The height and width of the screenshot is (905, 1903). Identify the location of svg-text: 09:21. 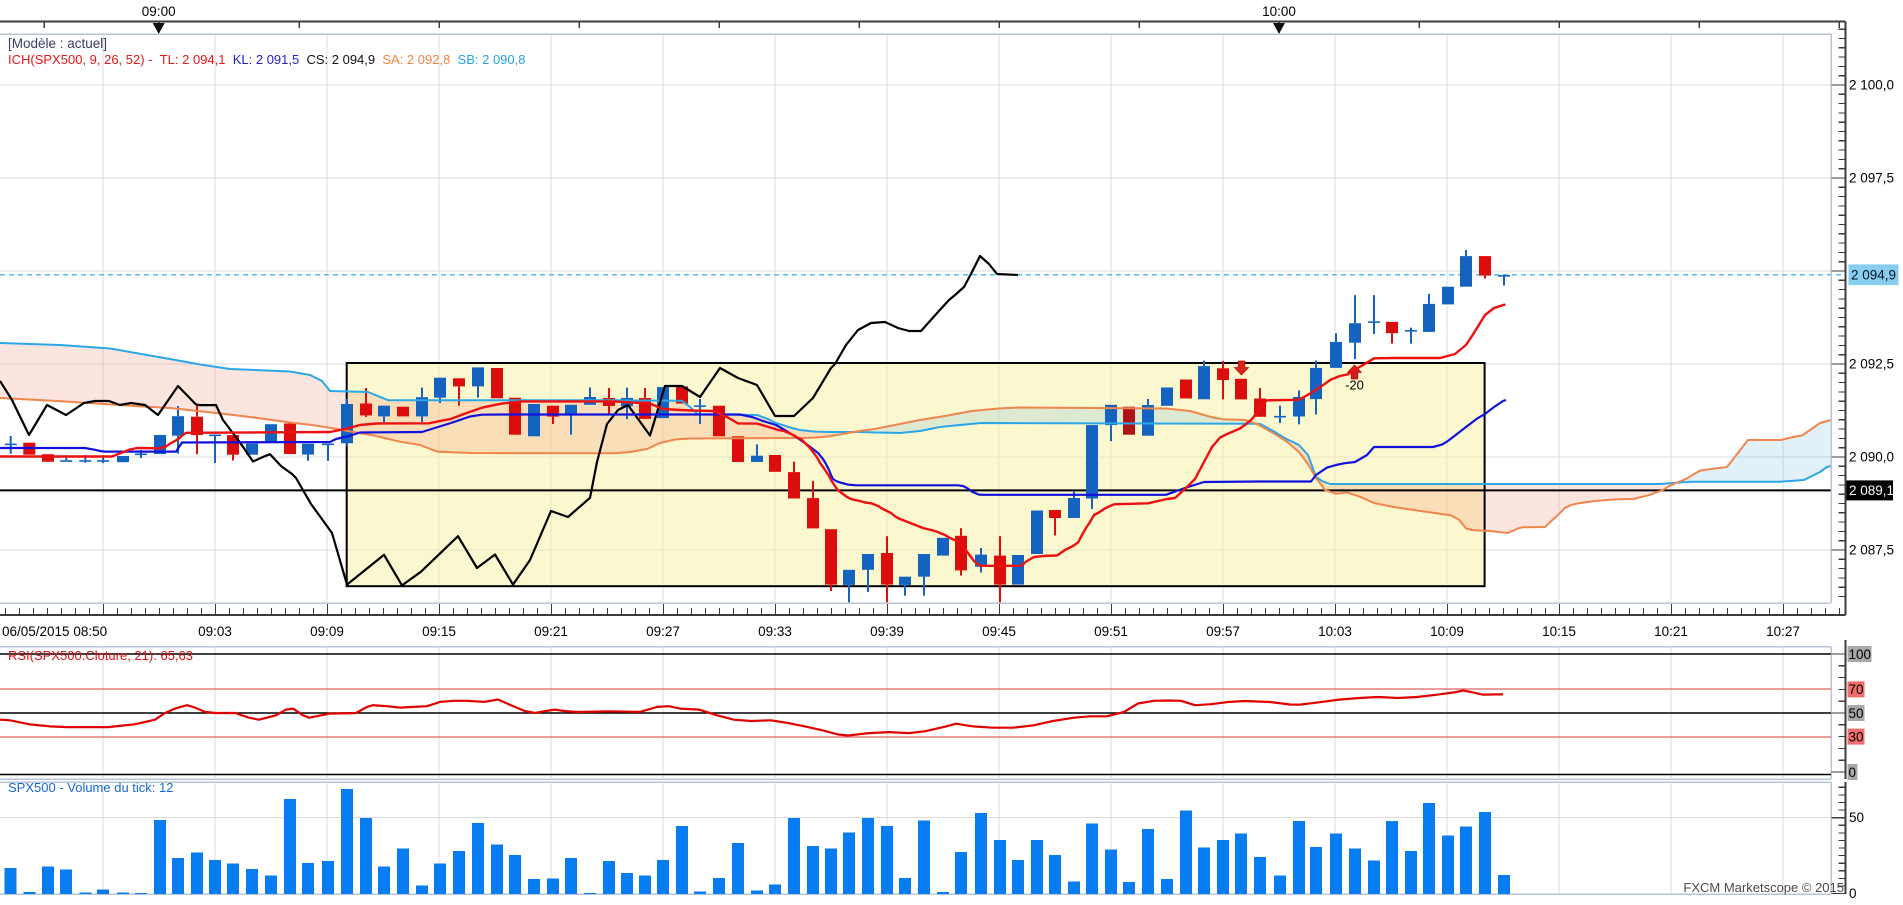
(551, 631).